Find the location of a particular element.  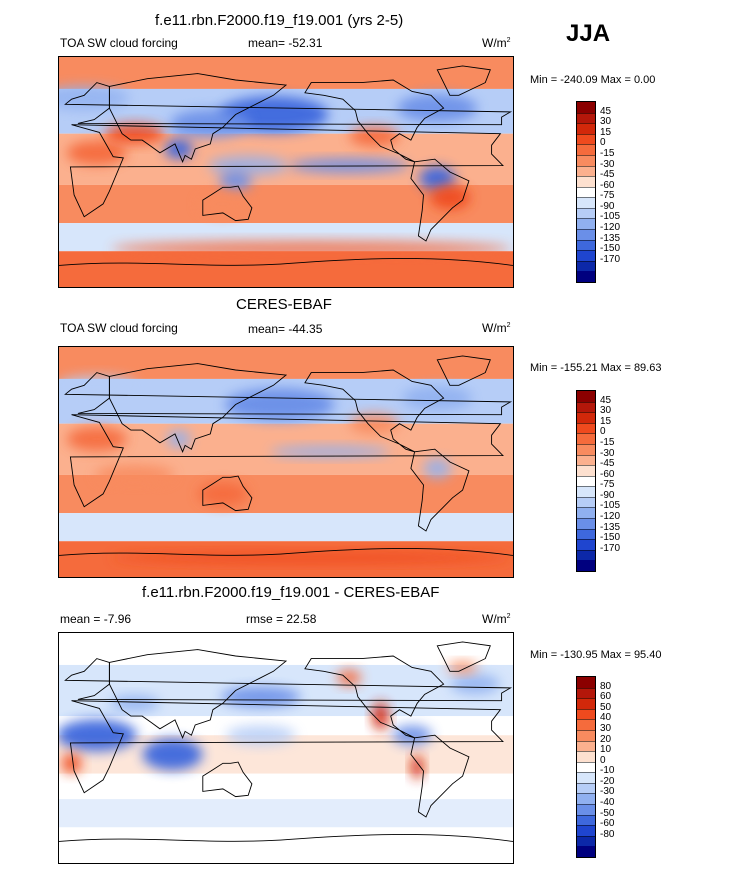

colorbar-tick-label: -150 is located at coordinates (610, 249).